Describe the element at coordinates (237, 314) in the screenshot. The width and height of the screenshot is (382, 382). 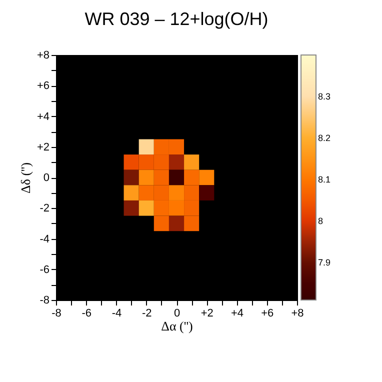
I see `x-tick-label: +4` at that location.